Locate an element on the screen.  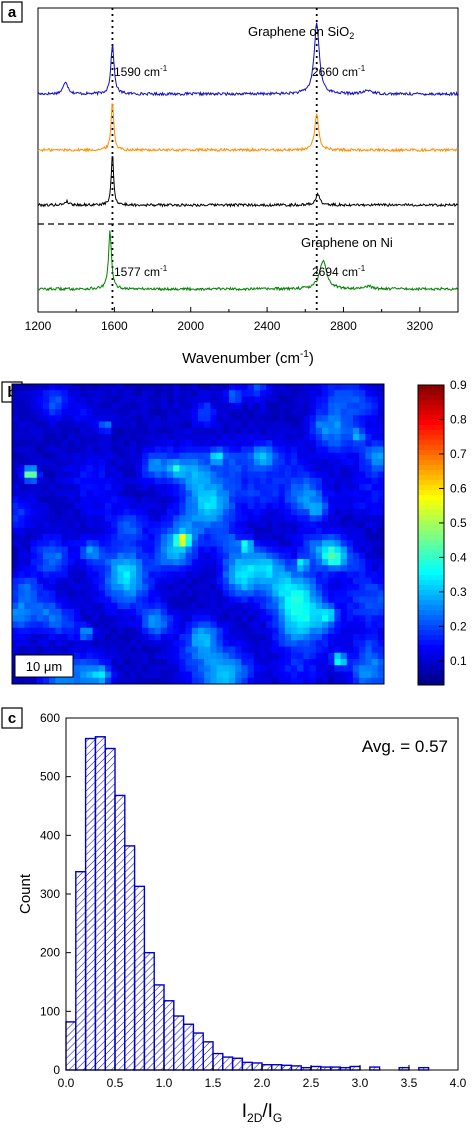
histogram-x-tick-label: 1.5 is located at coordinates (213, 1083).